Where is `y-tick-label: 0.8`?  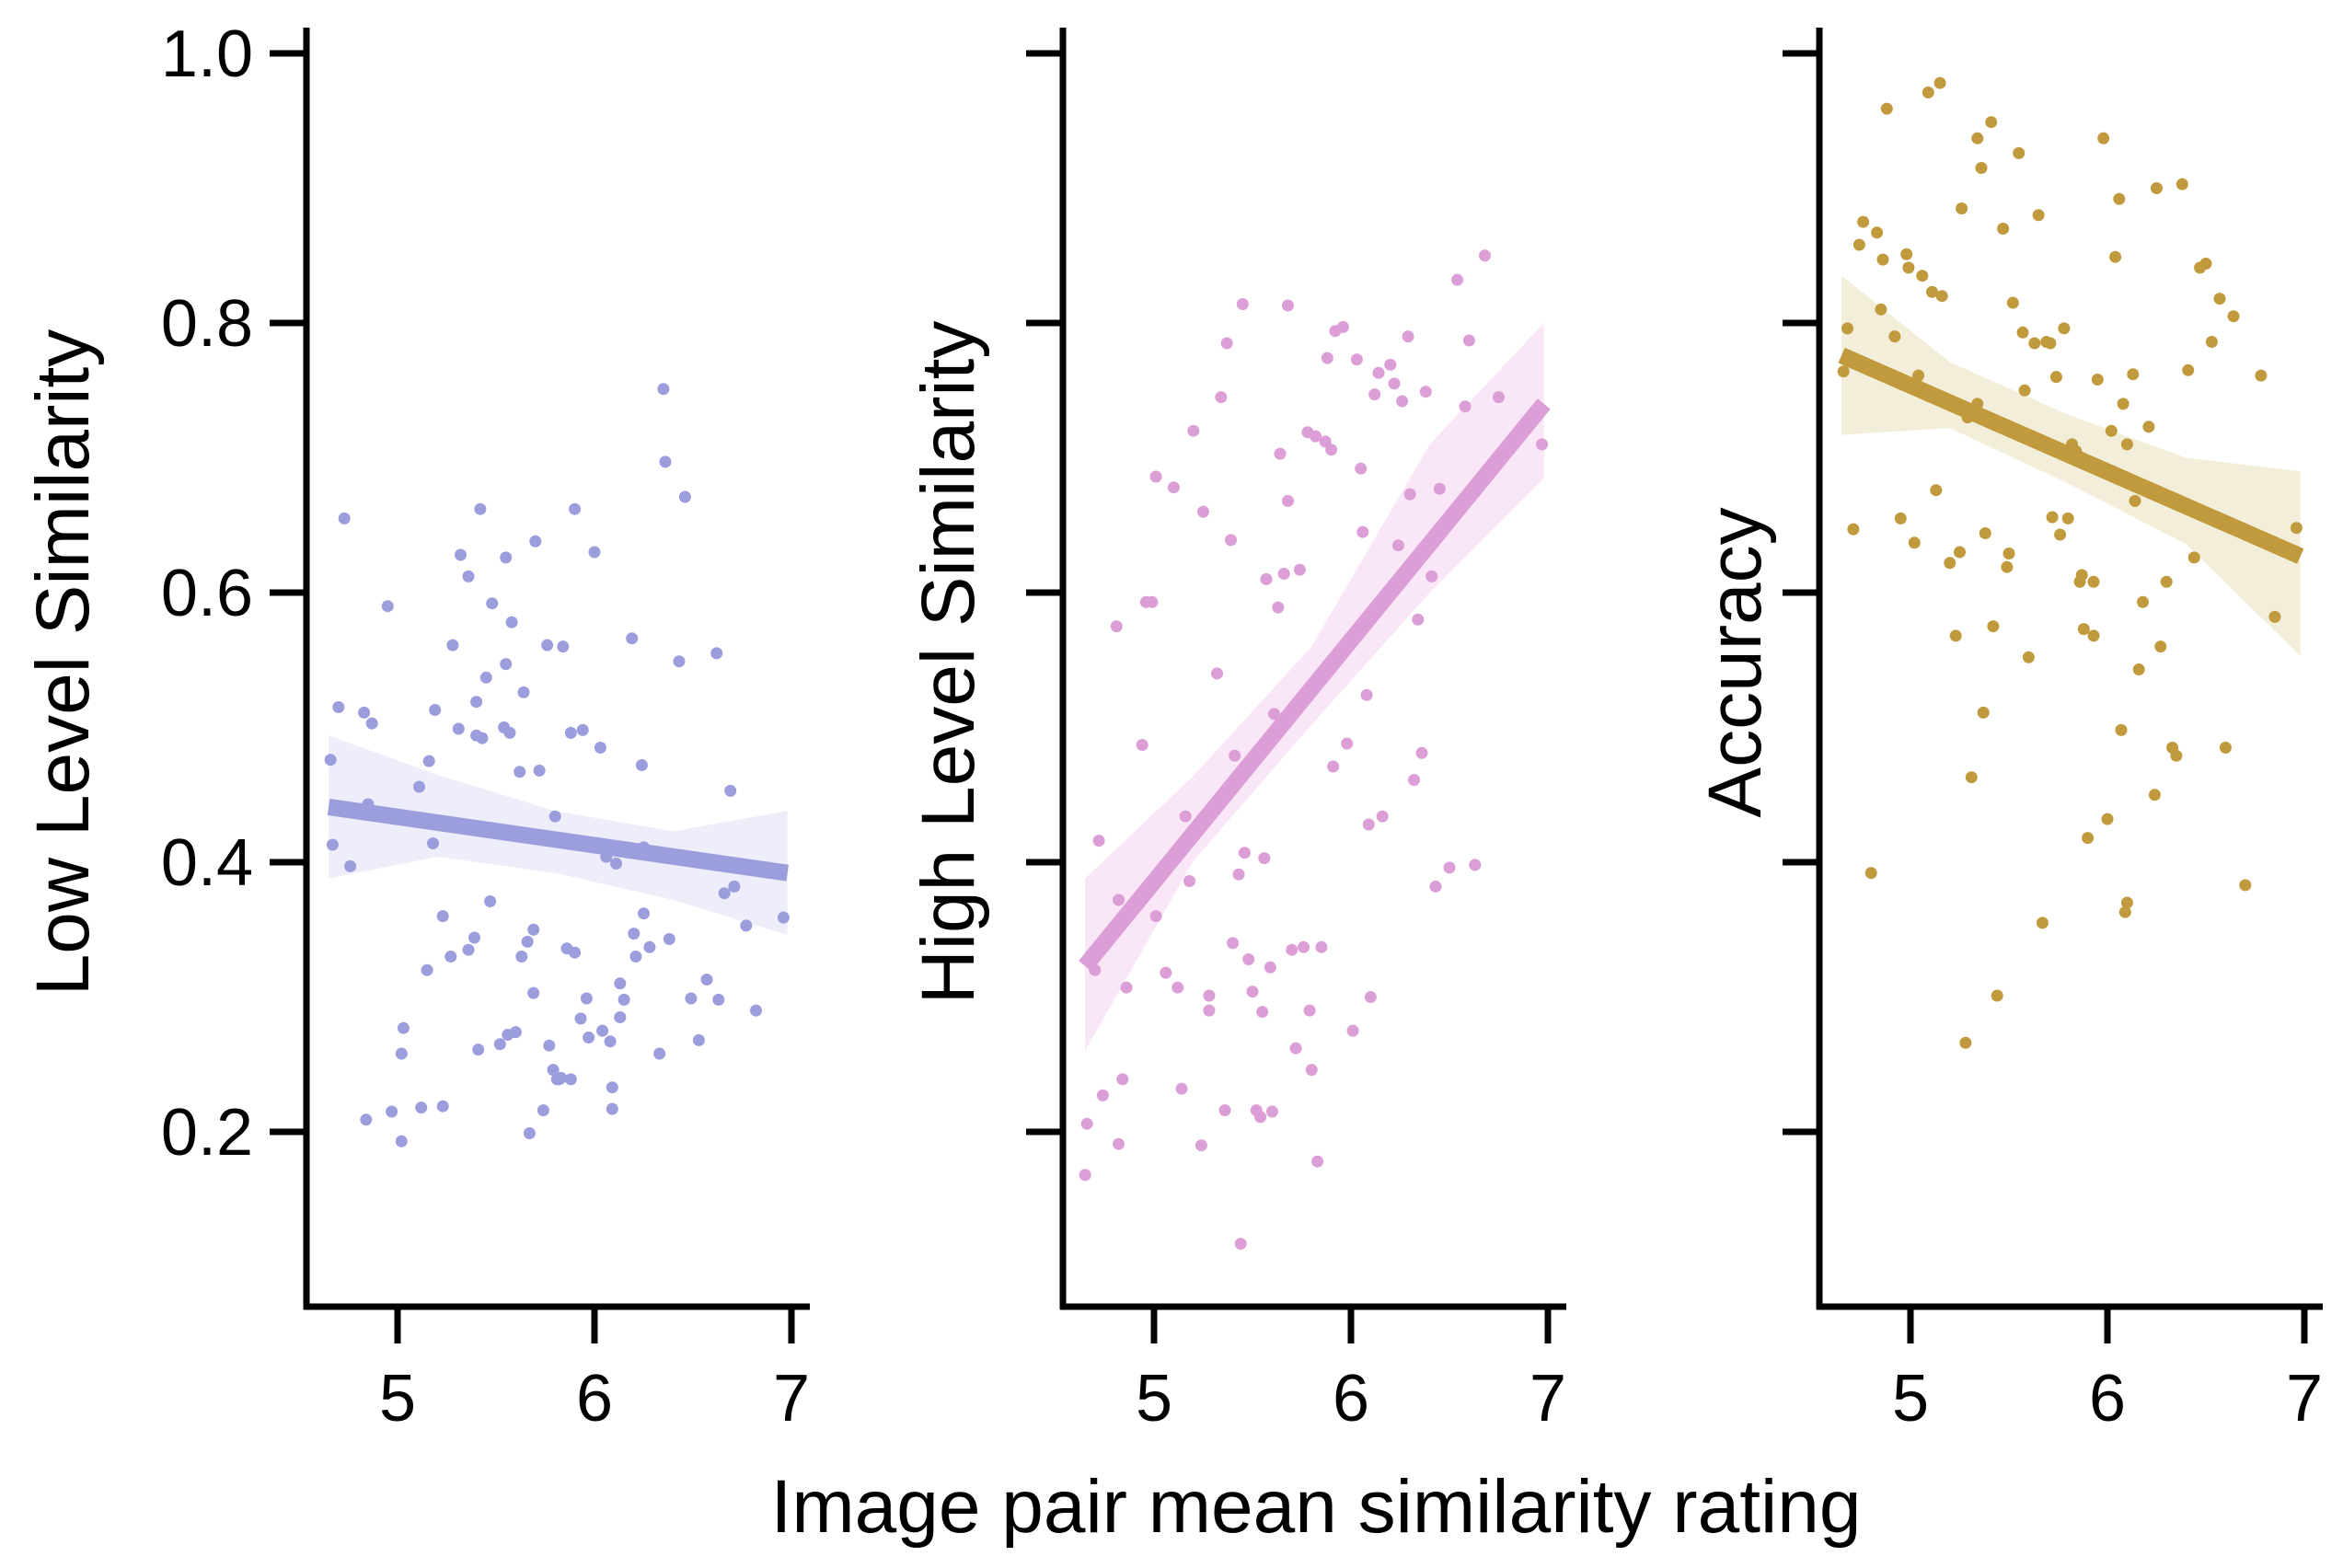 y-tick-label: 0.8 is located at coordinates (207, 324).